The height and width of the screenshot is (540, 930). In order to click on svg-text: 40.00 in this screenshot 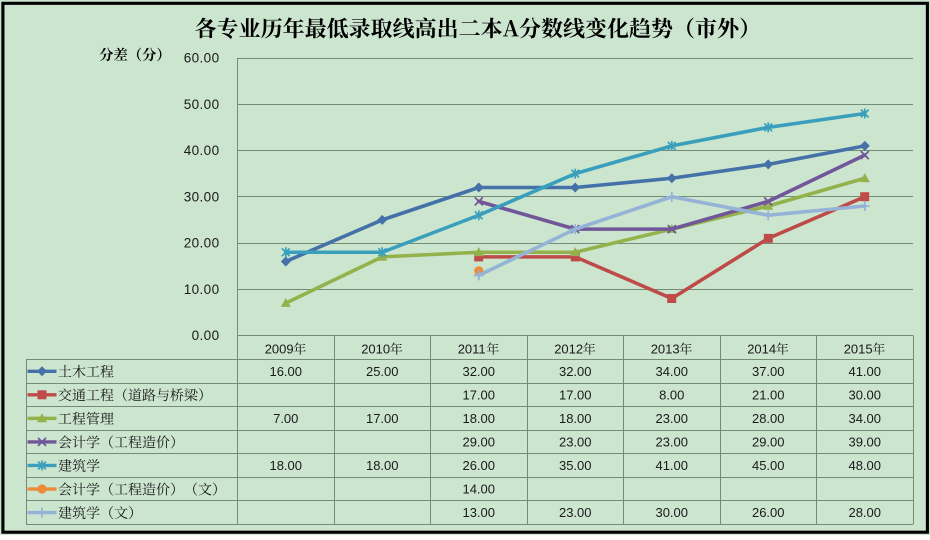, I will do `click(202, 150)`.